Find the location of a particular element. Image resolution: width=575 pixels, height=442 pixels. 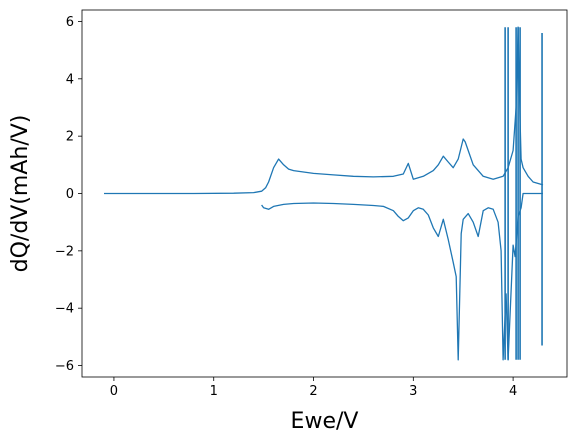

y-axis-ticks: −6 −4 −2 0 2 4 6 is located at coordinates (68, 194).